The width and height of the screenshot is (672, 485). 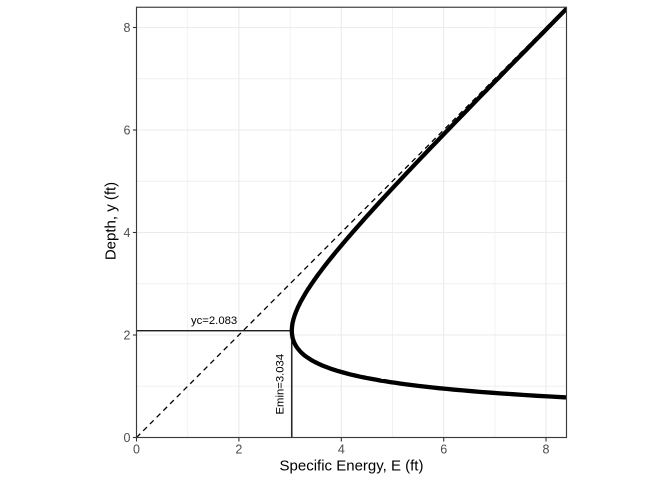 What do you see at coordinates (352, 465) in the screenshot?
I see `svg-text: Specific Energy, E (ft)` at bounding box center [352, 465].